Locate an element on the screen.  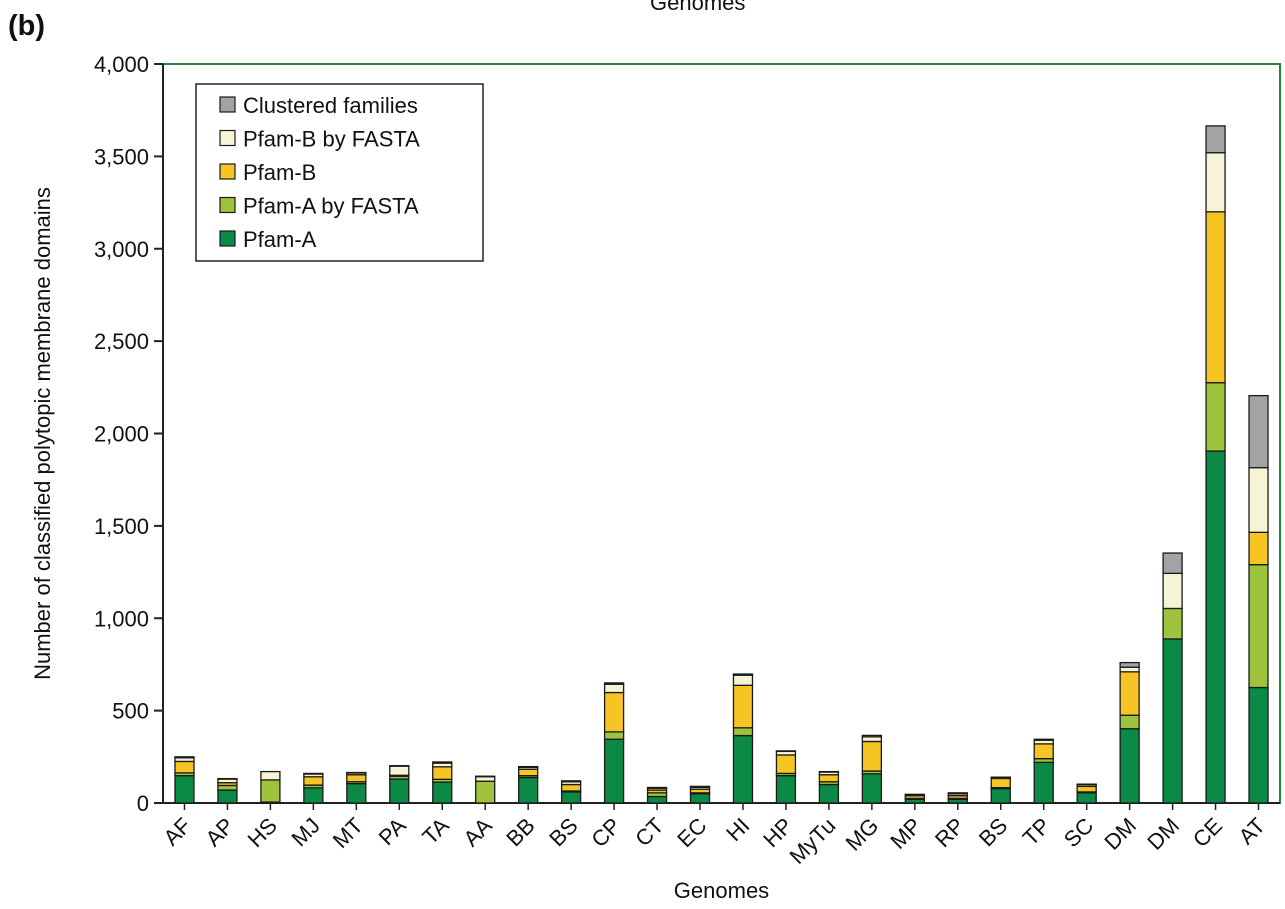
y-tick-label: 1,000 is located at coordinates (121, 618).